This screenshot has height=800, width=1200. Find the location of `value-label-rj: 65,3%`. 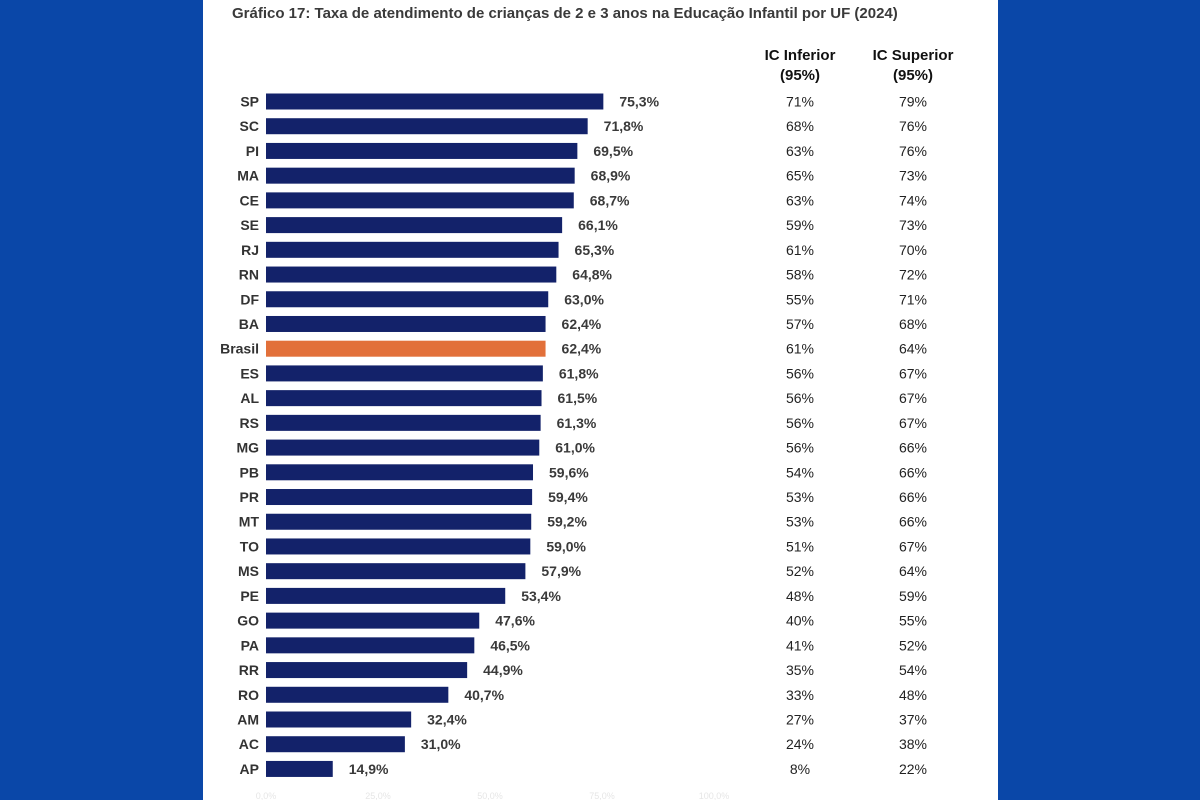

value-label-rj: 65,3% is located at coordinates (595, 250).